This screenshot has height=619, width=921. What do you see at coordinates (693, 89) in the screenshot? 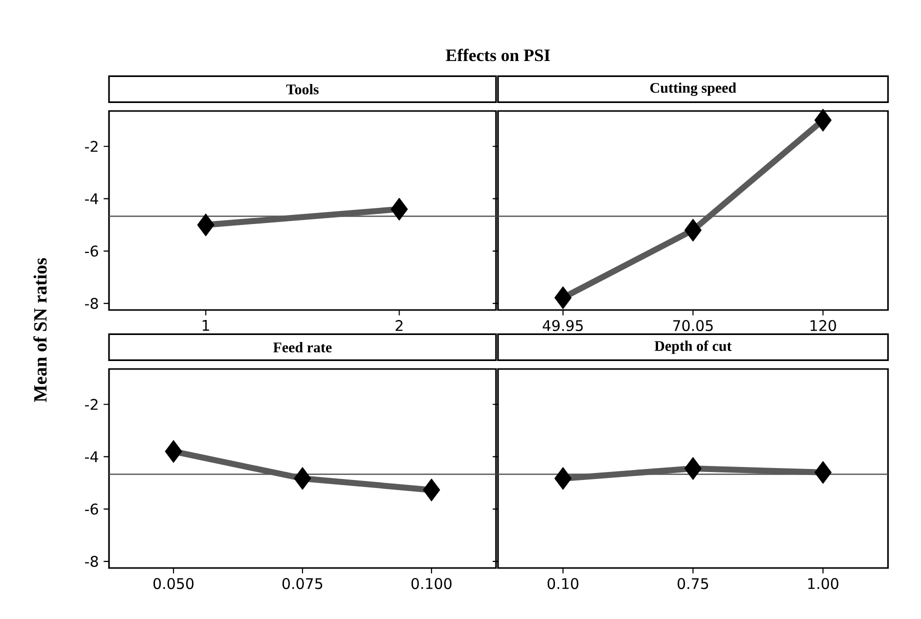
I see `chart-title: Cutting speed` at bounding box center [693, 89].